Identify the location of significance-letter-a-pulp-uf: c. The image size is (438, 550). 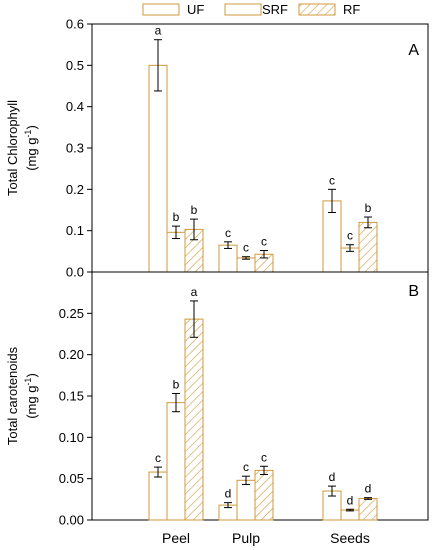
(228, 233).